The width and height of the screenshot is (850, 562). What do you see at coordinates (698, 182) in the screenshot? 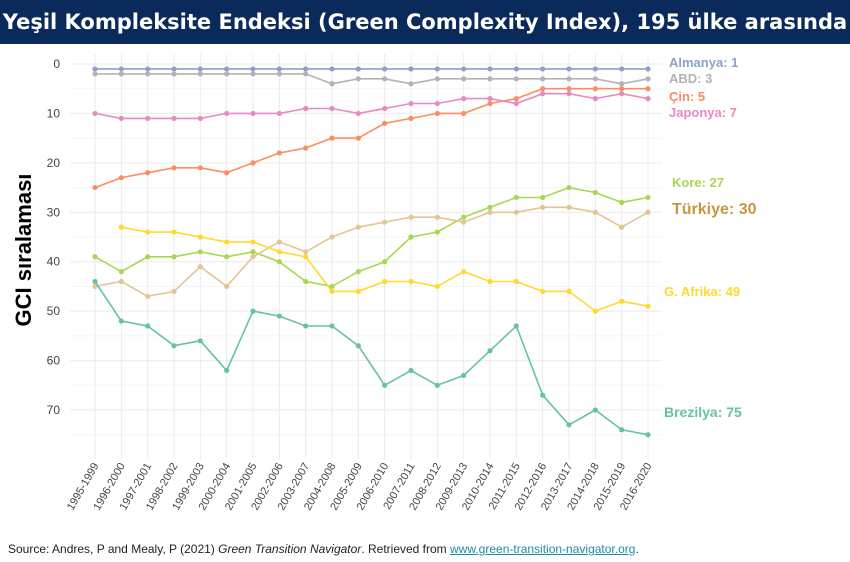
I see `series-end-label: Kore: 27` at bounding box center [698, 182].